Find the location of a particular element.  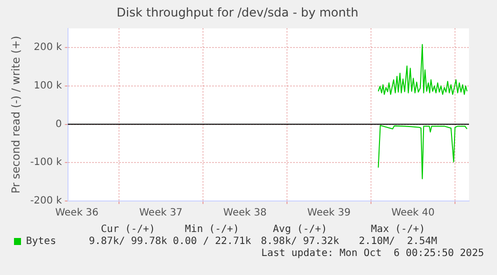

text: Min (-/+) is located at coordinates (212, 229).